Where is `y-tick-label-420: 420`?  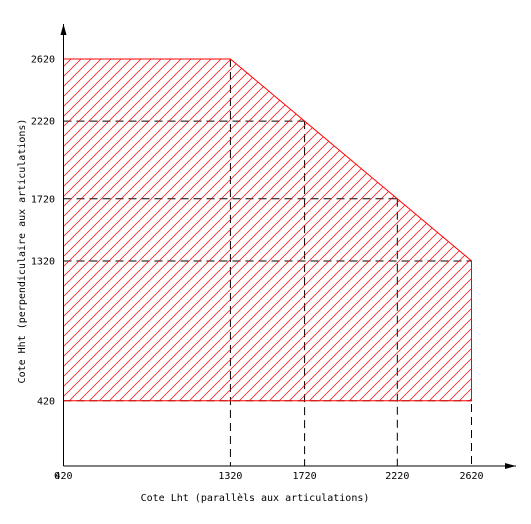 y-tick-label-420: 420 is located at coordinates (46, 401).